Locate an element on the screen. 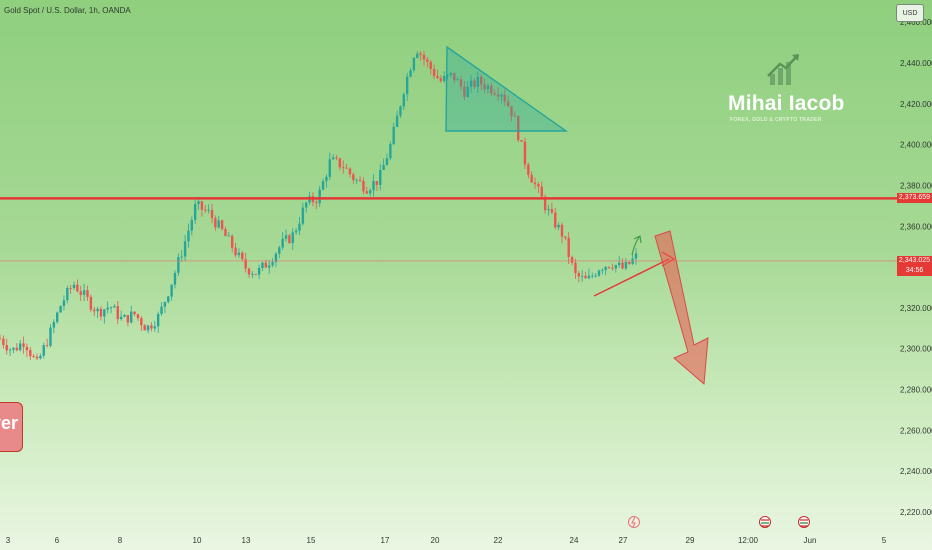 This screenshot has width=932, height=550. x-tick-label: 5 is located at coordinates (884, 540).